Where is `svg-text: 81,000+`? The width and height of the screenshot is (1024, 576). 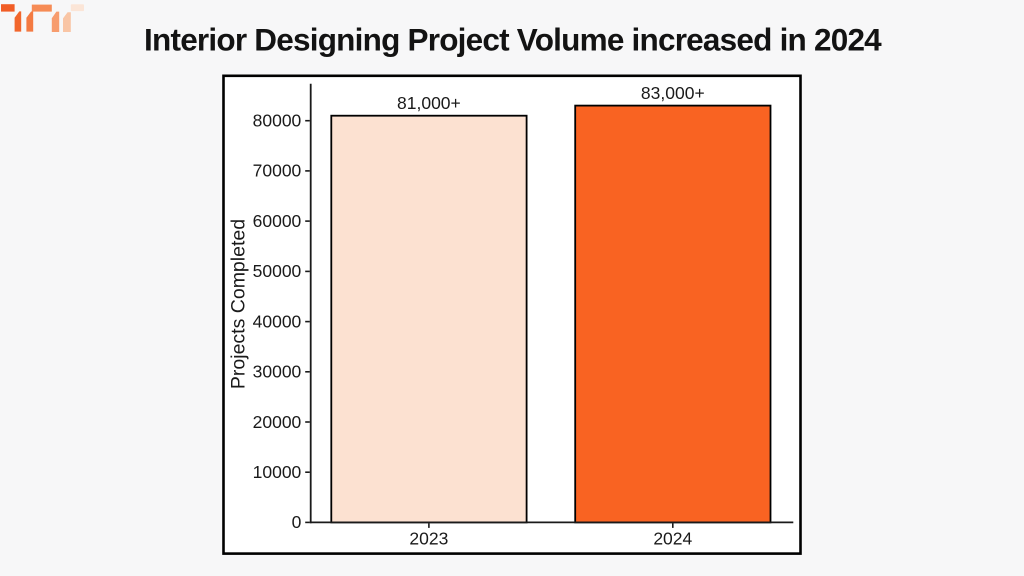
svg-text: 81,000+ is located at coordinates (429, 103).